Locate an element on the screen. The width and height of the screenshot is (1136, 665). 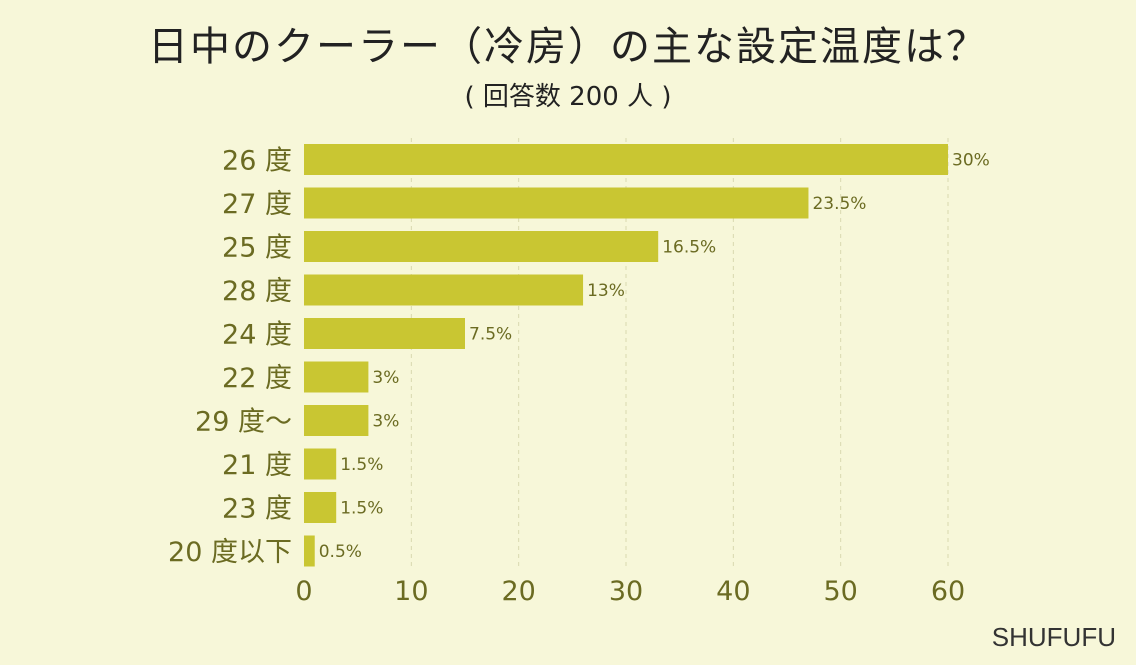
value-label: 13% is located at coordinates (606, 291).